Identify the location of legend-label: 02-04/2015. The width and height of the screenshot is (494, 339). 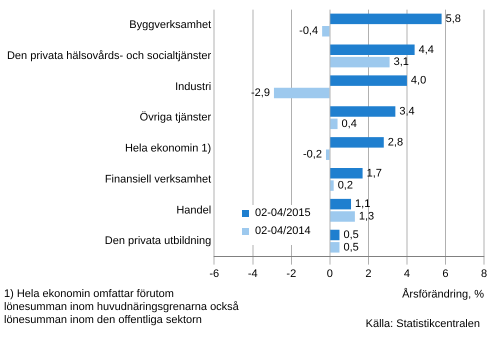
(283, 213).